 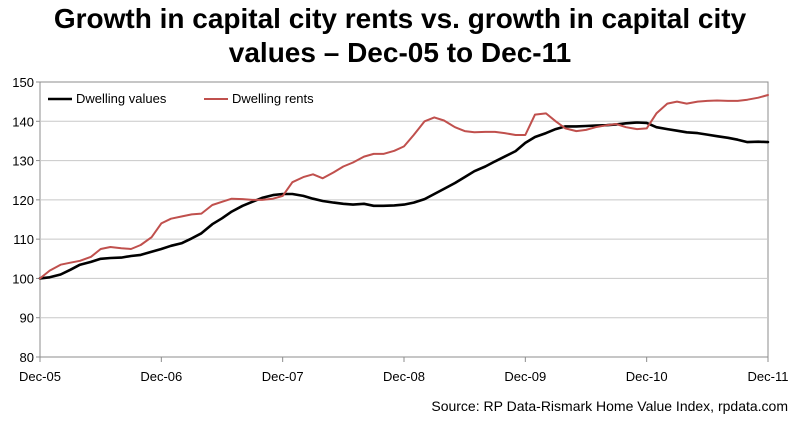 I want to click on x-tick-label-2: Dec-07, so click(x=283, y=376).